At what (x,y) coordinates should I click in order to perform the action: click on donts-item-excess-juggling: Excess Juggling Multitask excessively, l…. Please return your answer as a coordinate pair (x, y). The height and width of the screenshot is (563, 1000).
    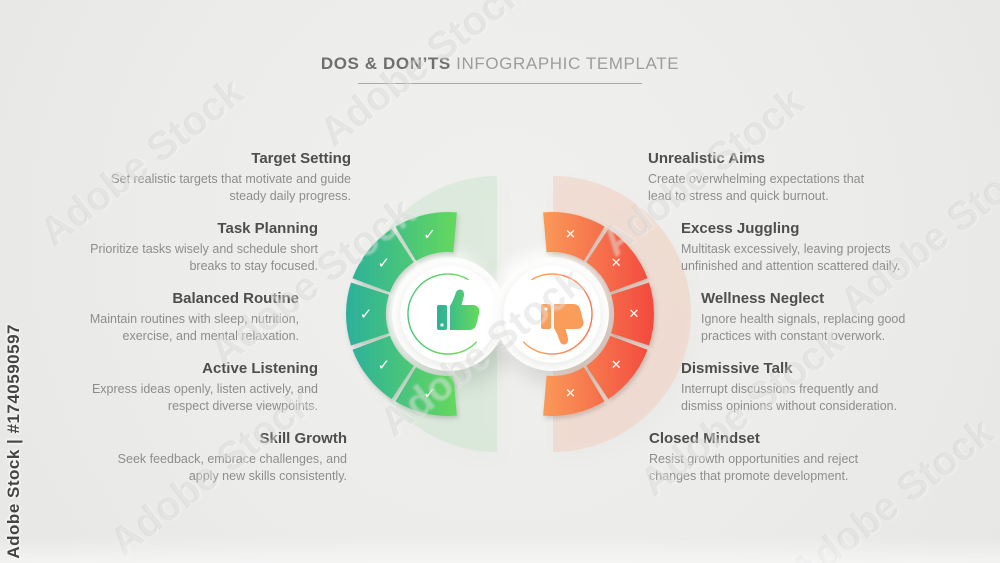
    Looking at the image, I should click on (801, 247).